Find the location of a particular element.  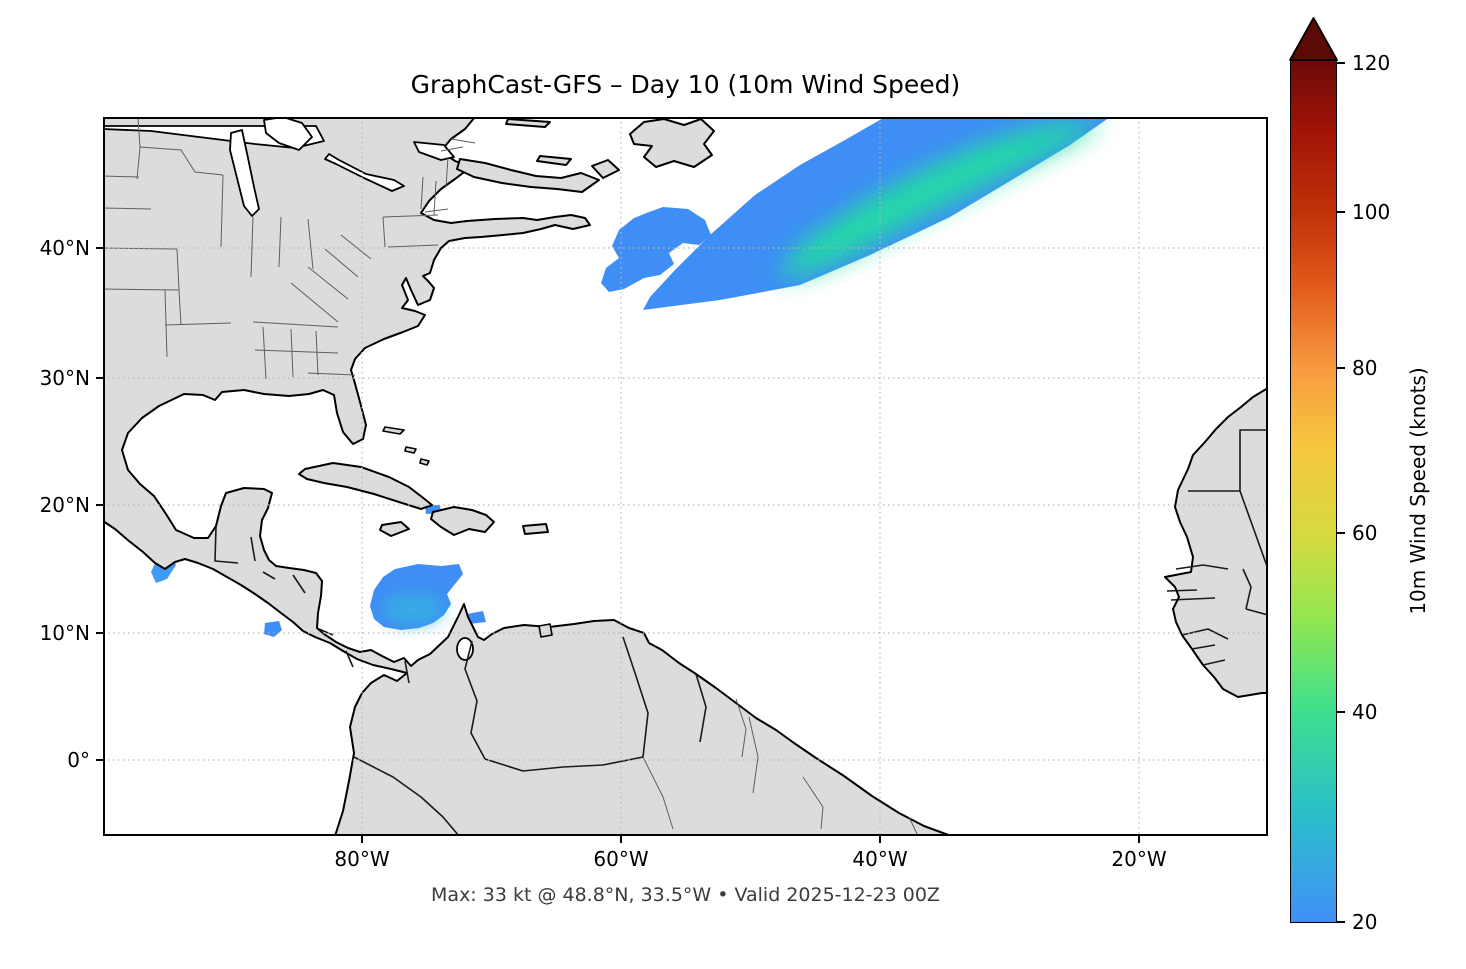

cbar-tick-label-80: 80 is located at coordinates (1365, 368).